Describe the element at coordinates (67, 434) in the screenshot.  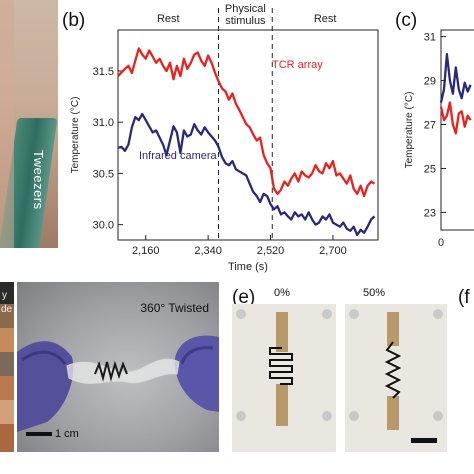
I see `scale-bar-label: 1 cm` at that location.